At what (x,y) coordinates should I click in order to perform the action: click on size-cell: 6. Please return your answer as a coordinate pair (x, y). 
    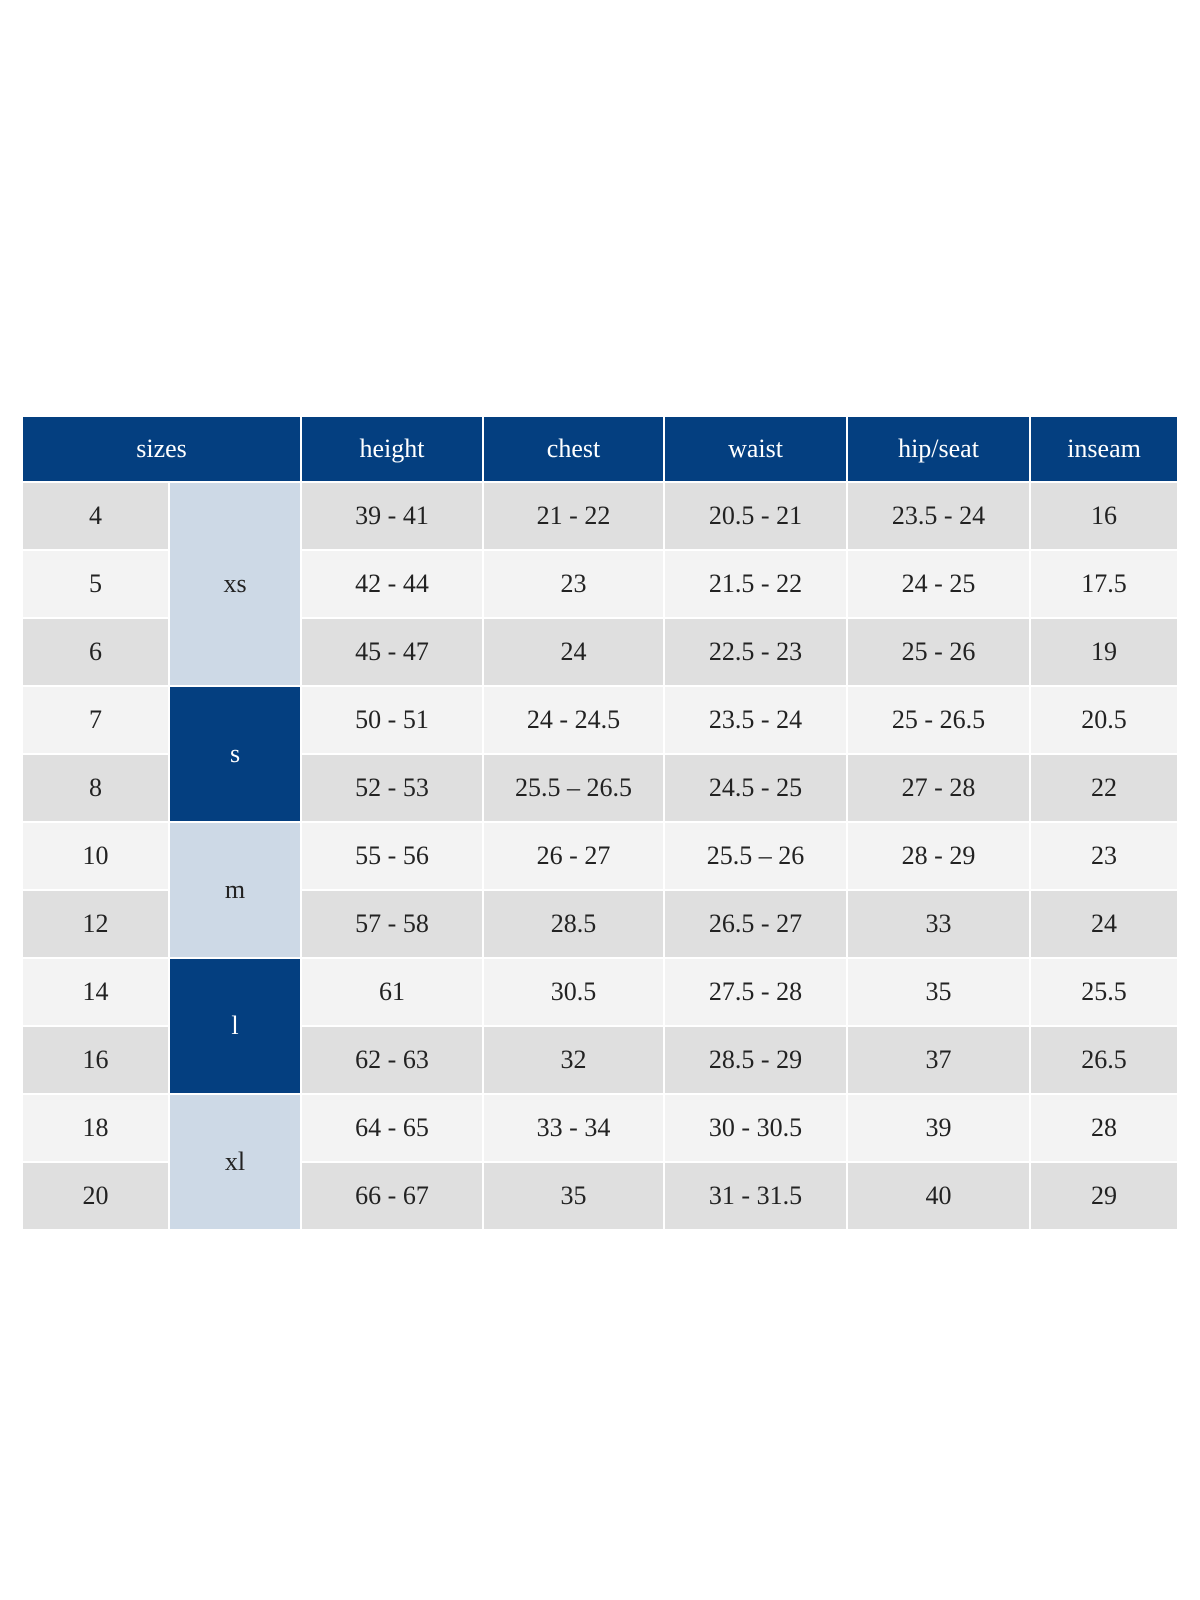
    Looking at the image, I should click on (96, 653).